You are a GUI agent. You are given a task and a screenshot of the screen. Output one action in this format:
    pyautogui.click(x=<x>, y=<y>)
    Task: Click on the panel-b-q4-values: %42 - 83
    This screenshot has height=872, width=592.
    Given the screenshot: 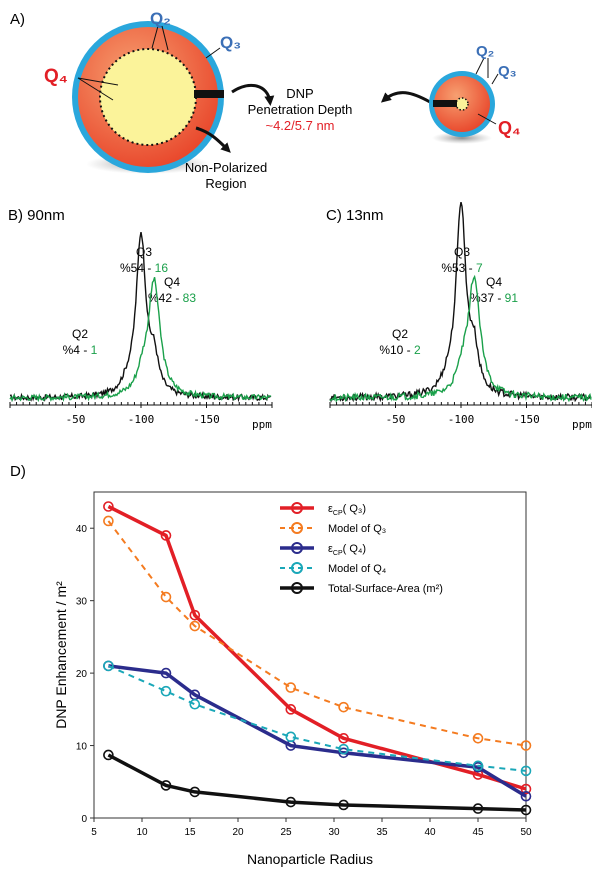 What is the action you would take?
    pyautogui.click(x=172, y=298)
    